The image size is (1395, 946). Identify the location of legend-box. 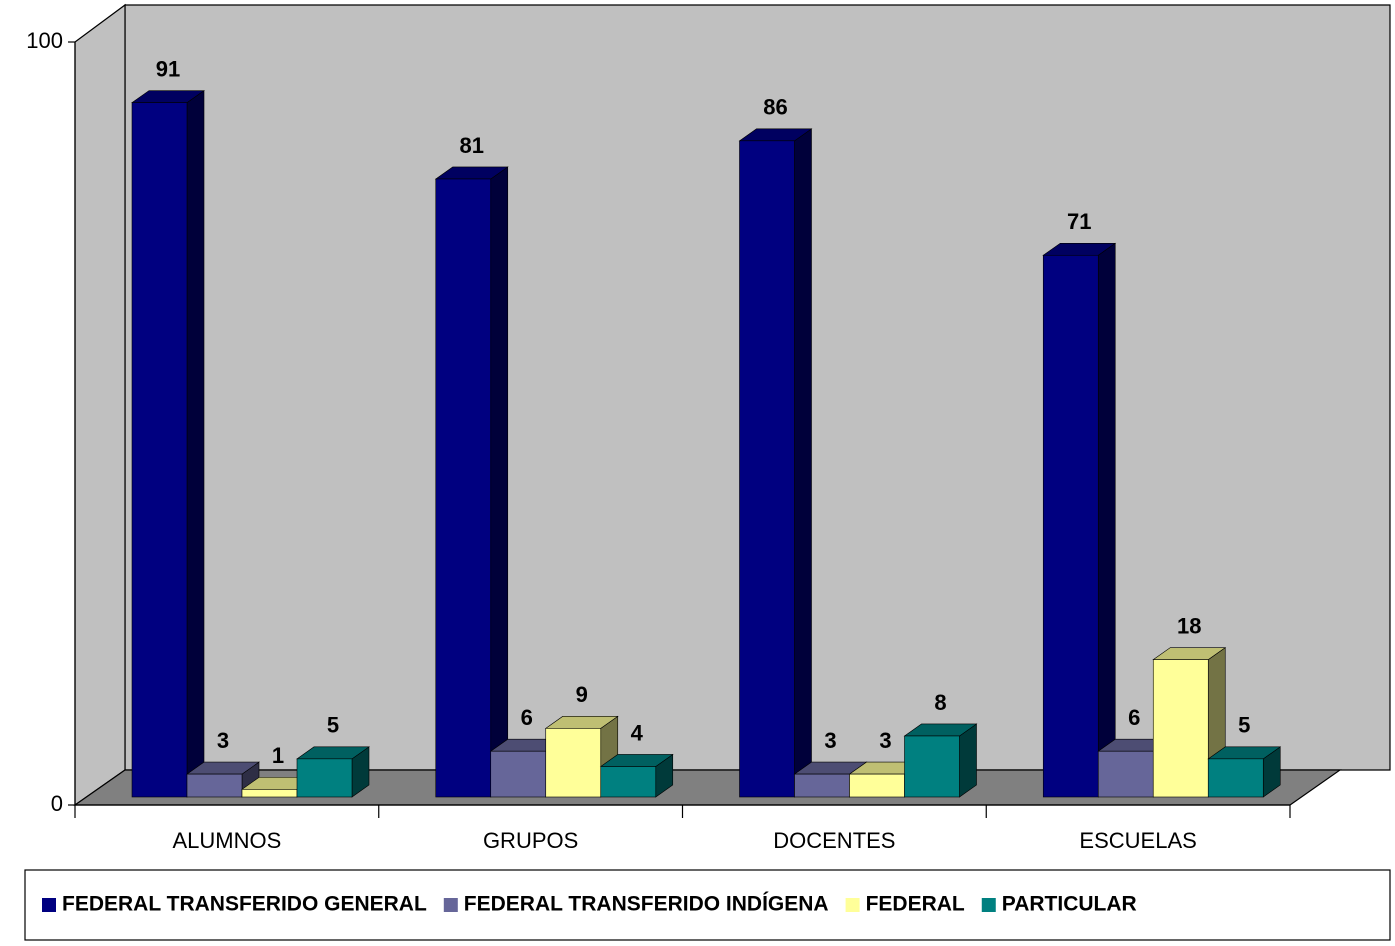
(707, 905).